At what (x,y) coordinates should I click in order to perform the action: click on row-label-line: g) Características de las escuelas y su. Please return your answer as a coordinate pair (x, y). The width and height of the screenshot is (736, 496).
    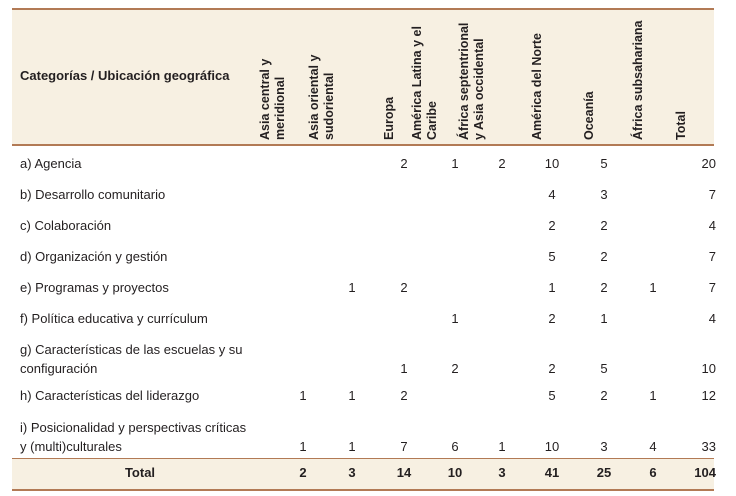
    Looking at the image, I should click on (131, 349).